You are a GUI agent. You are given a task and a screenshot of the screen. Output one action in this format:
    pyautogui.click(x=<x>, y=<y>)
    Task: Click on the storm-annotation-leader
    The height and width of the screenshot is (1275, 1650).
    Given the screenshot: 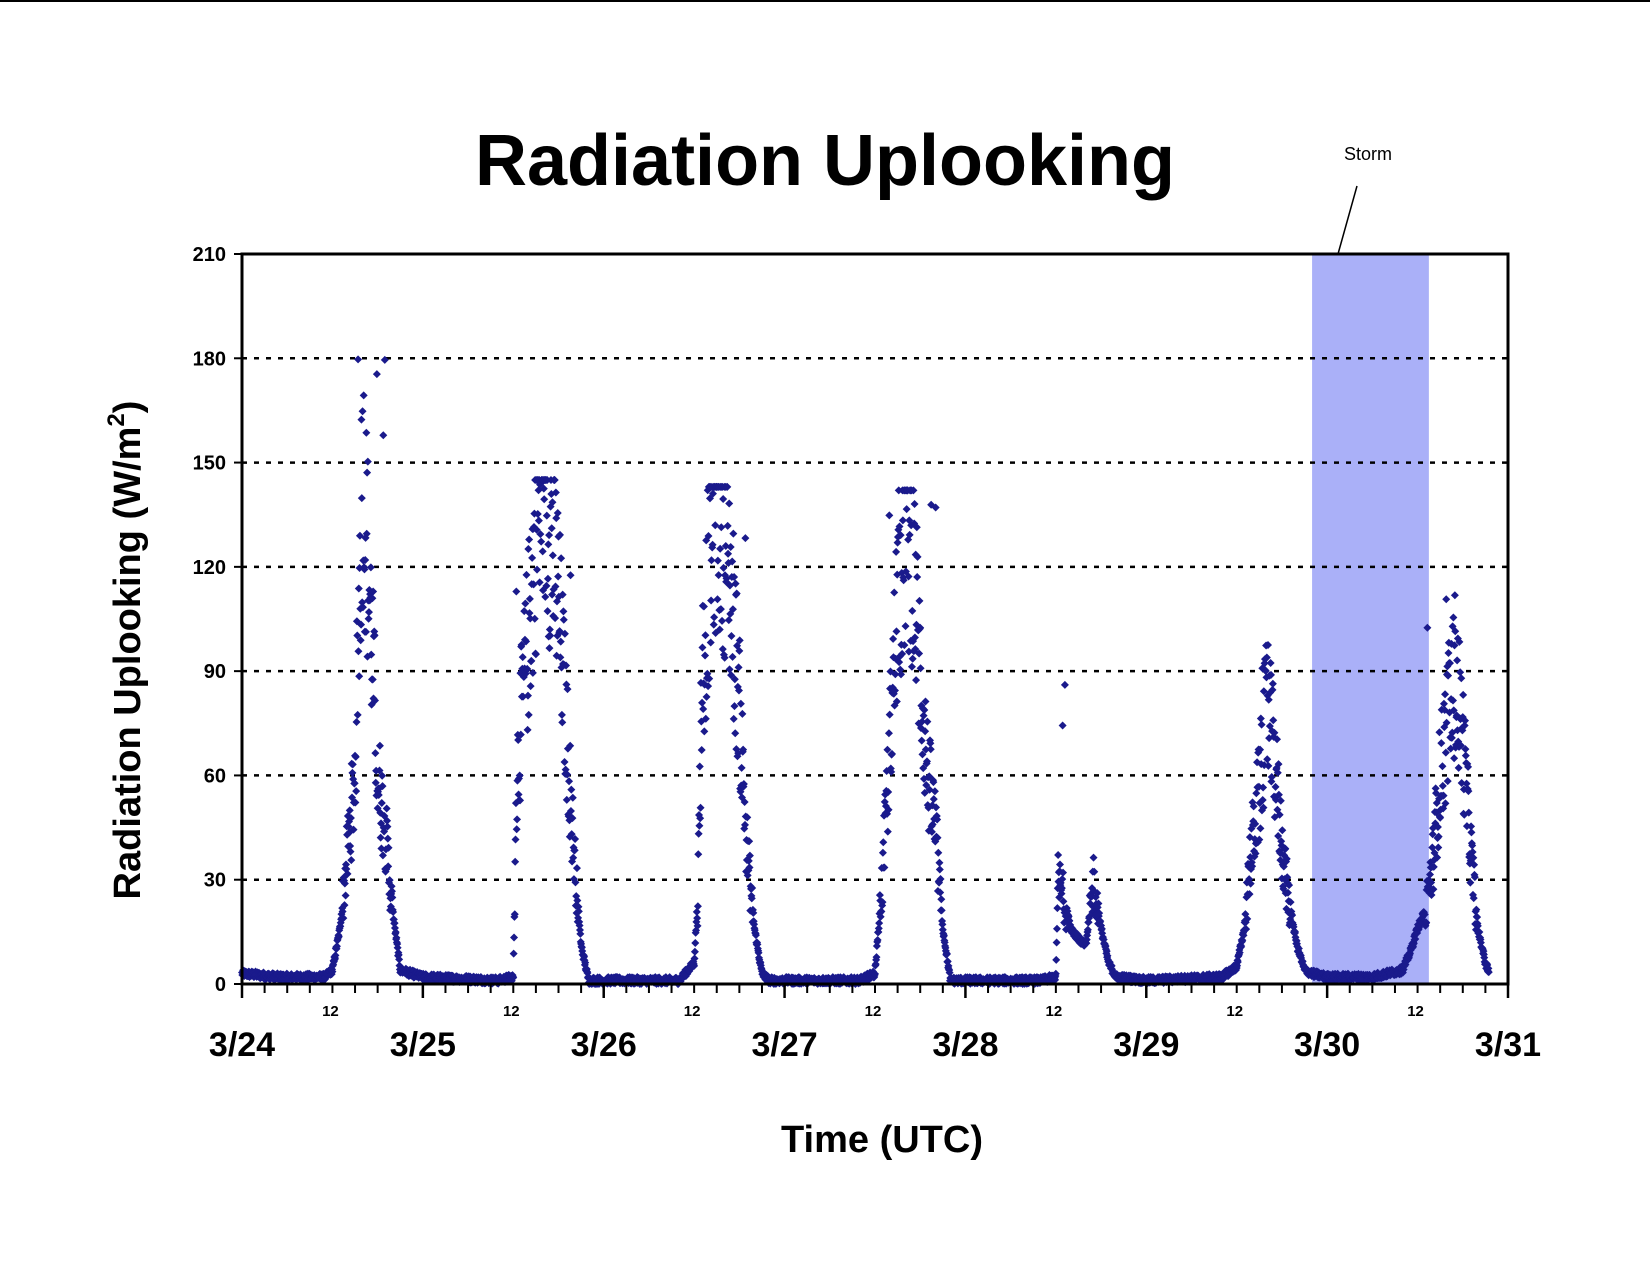 What is the action you would take?
    pyautogui.click(x=1347, y=220)
    